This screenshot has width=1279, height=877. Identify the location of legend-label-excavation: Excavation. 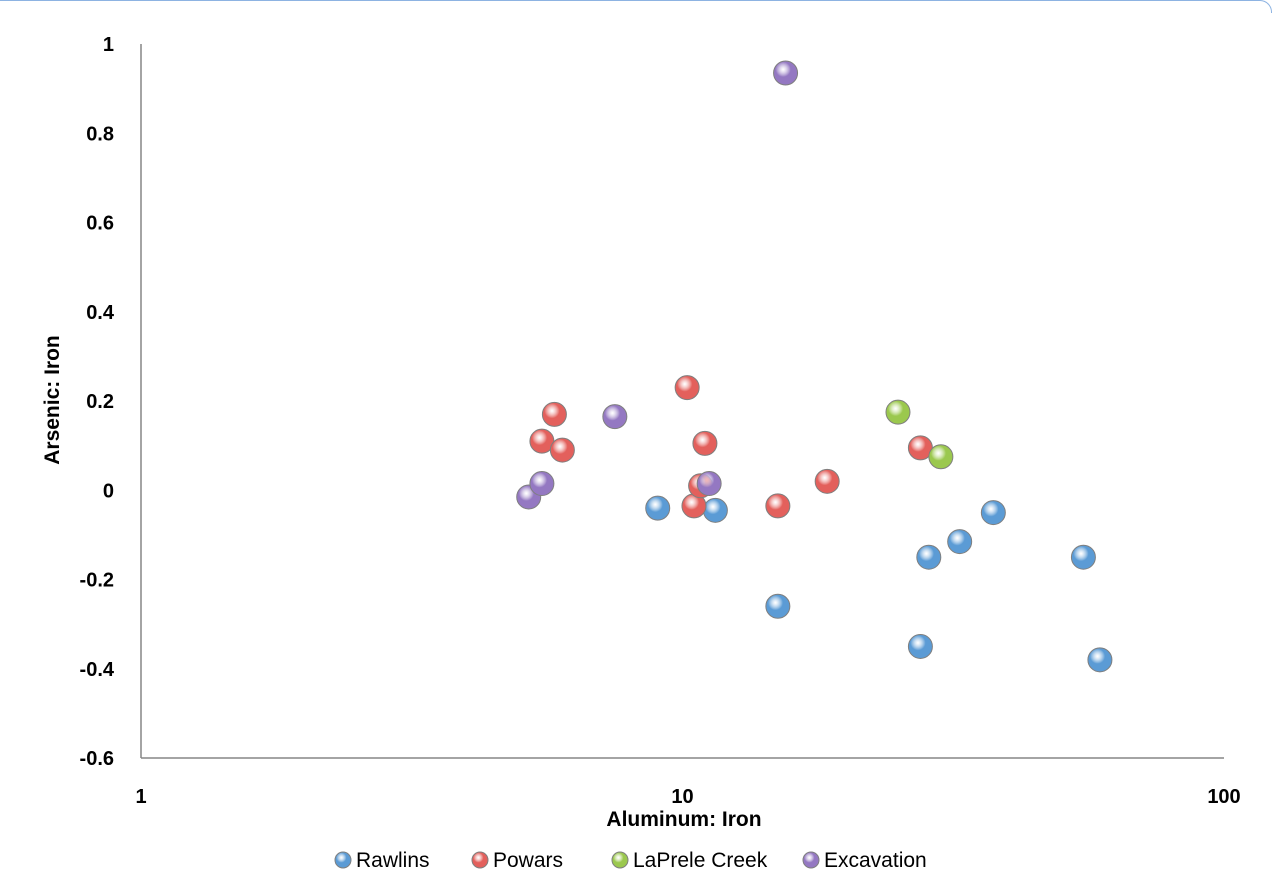
(875, 860).